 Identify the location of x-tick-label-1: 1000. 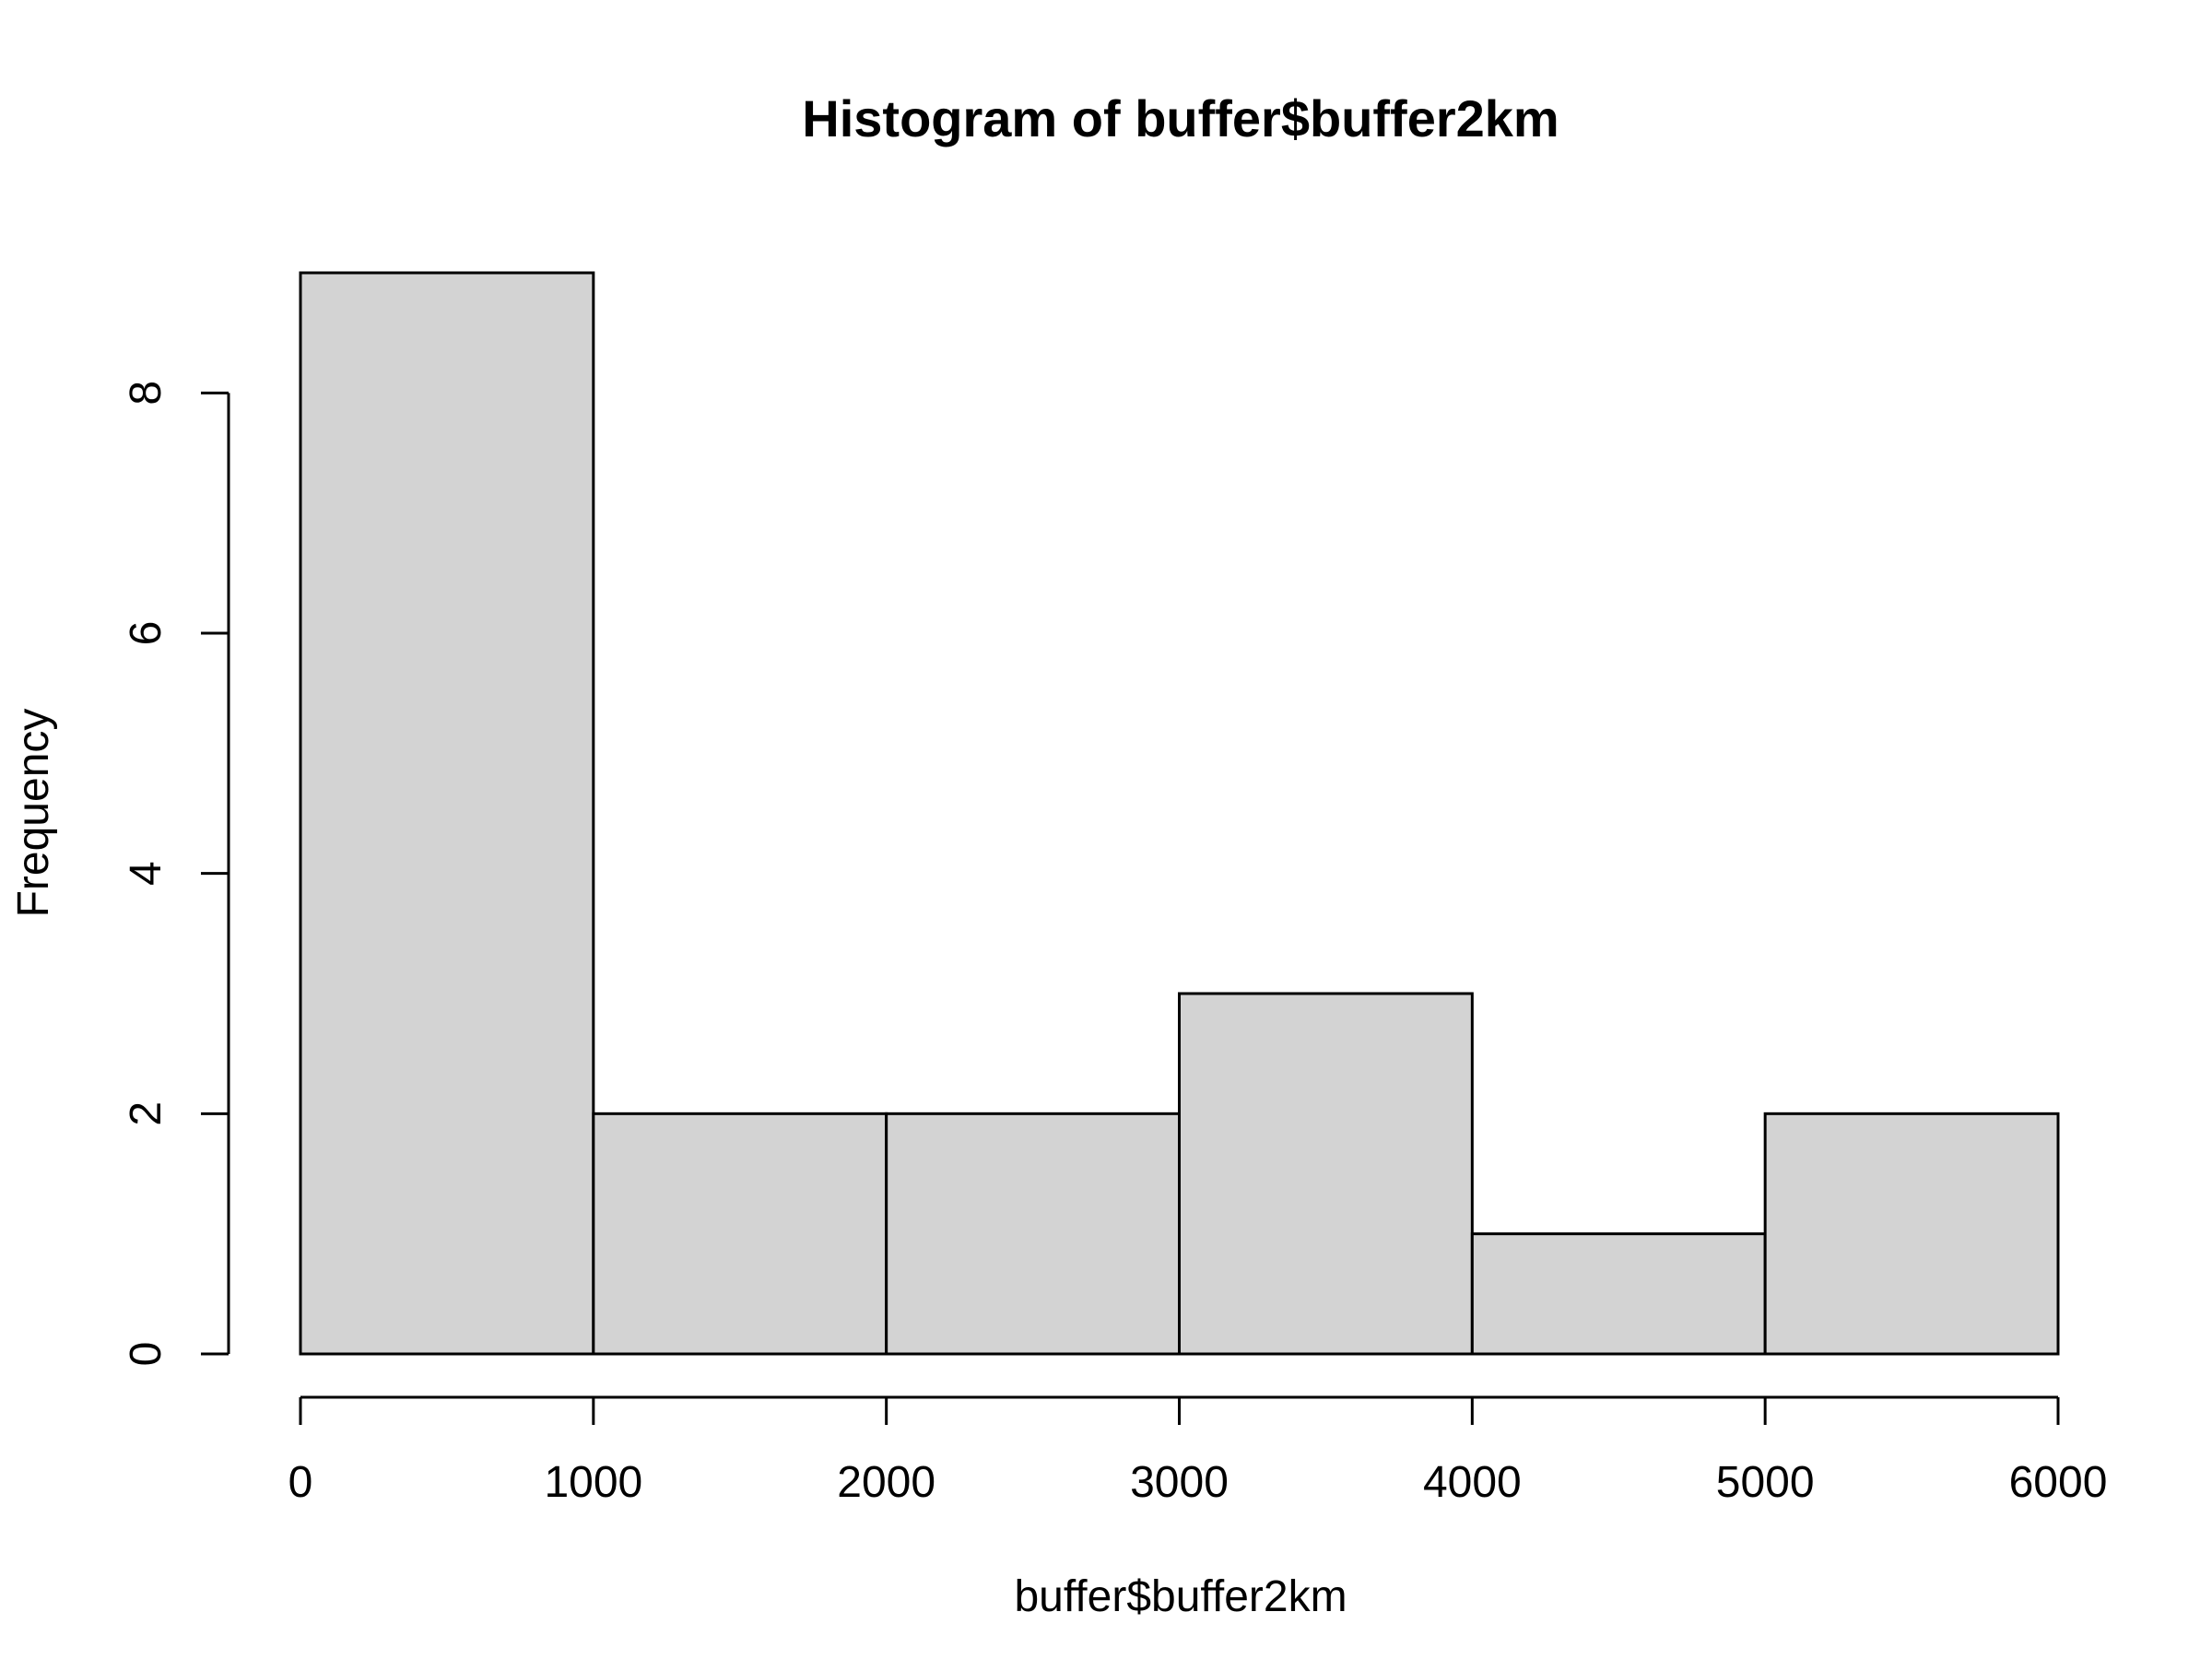
(593, 1482).